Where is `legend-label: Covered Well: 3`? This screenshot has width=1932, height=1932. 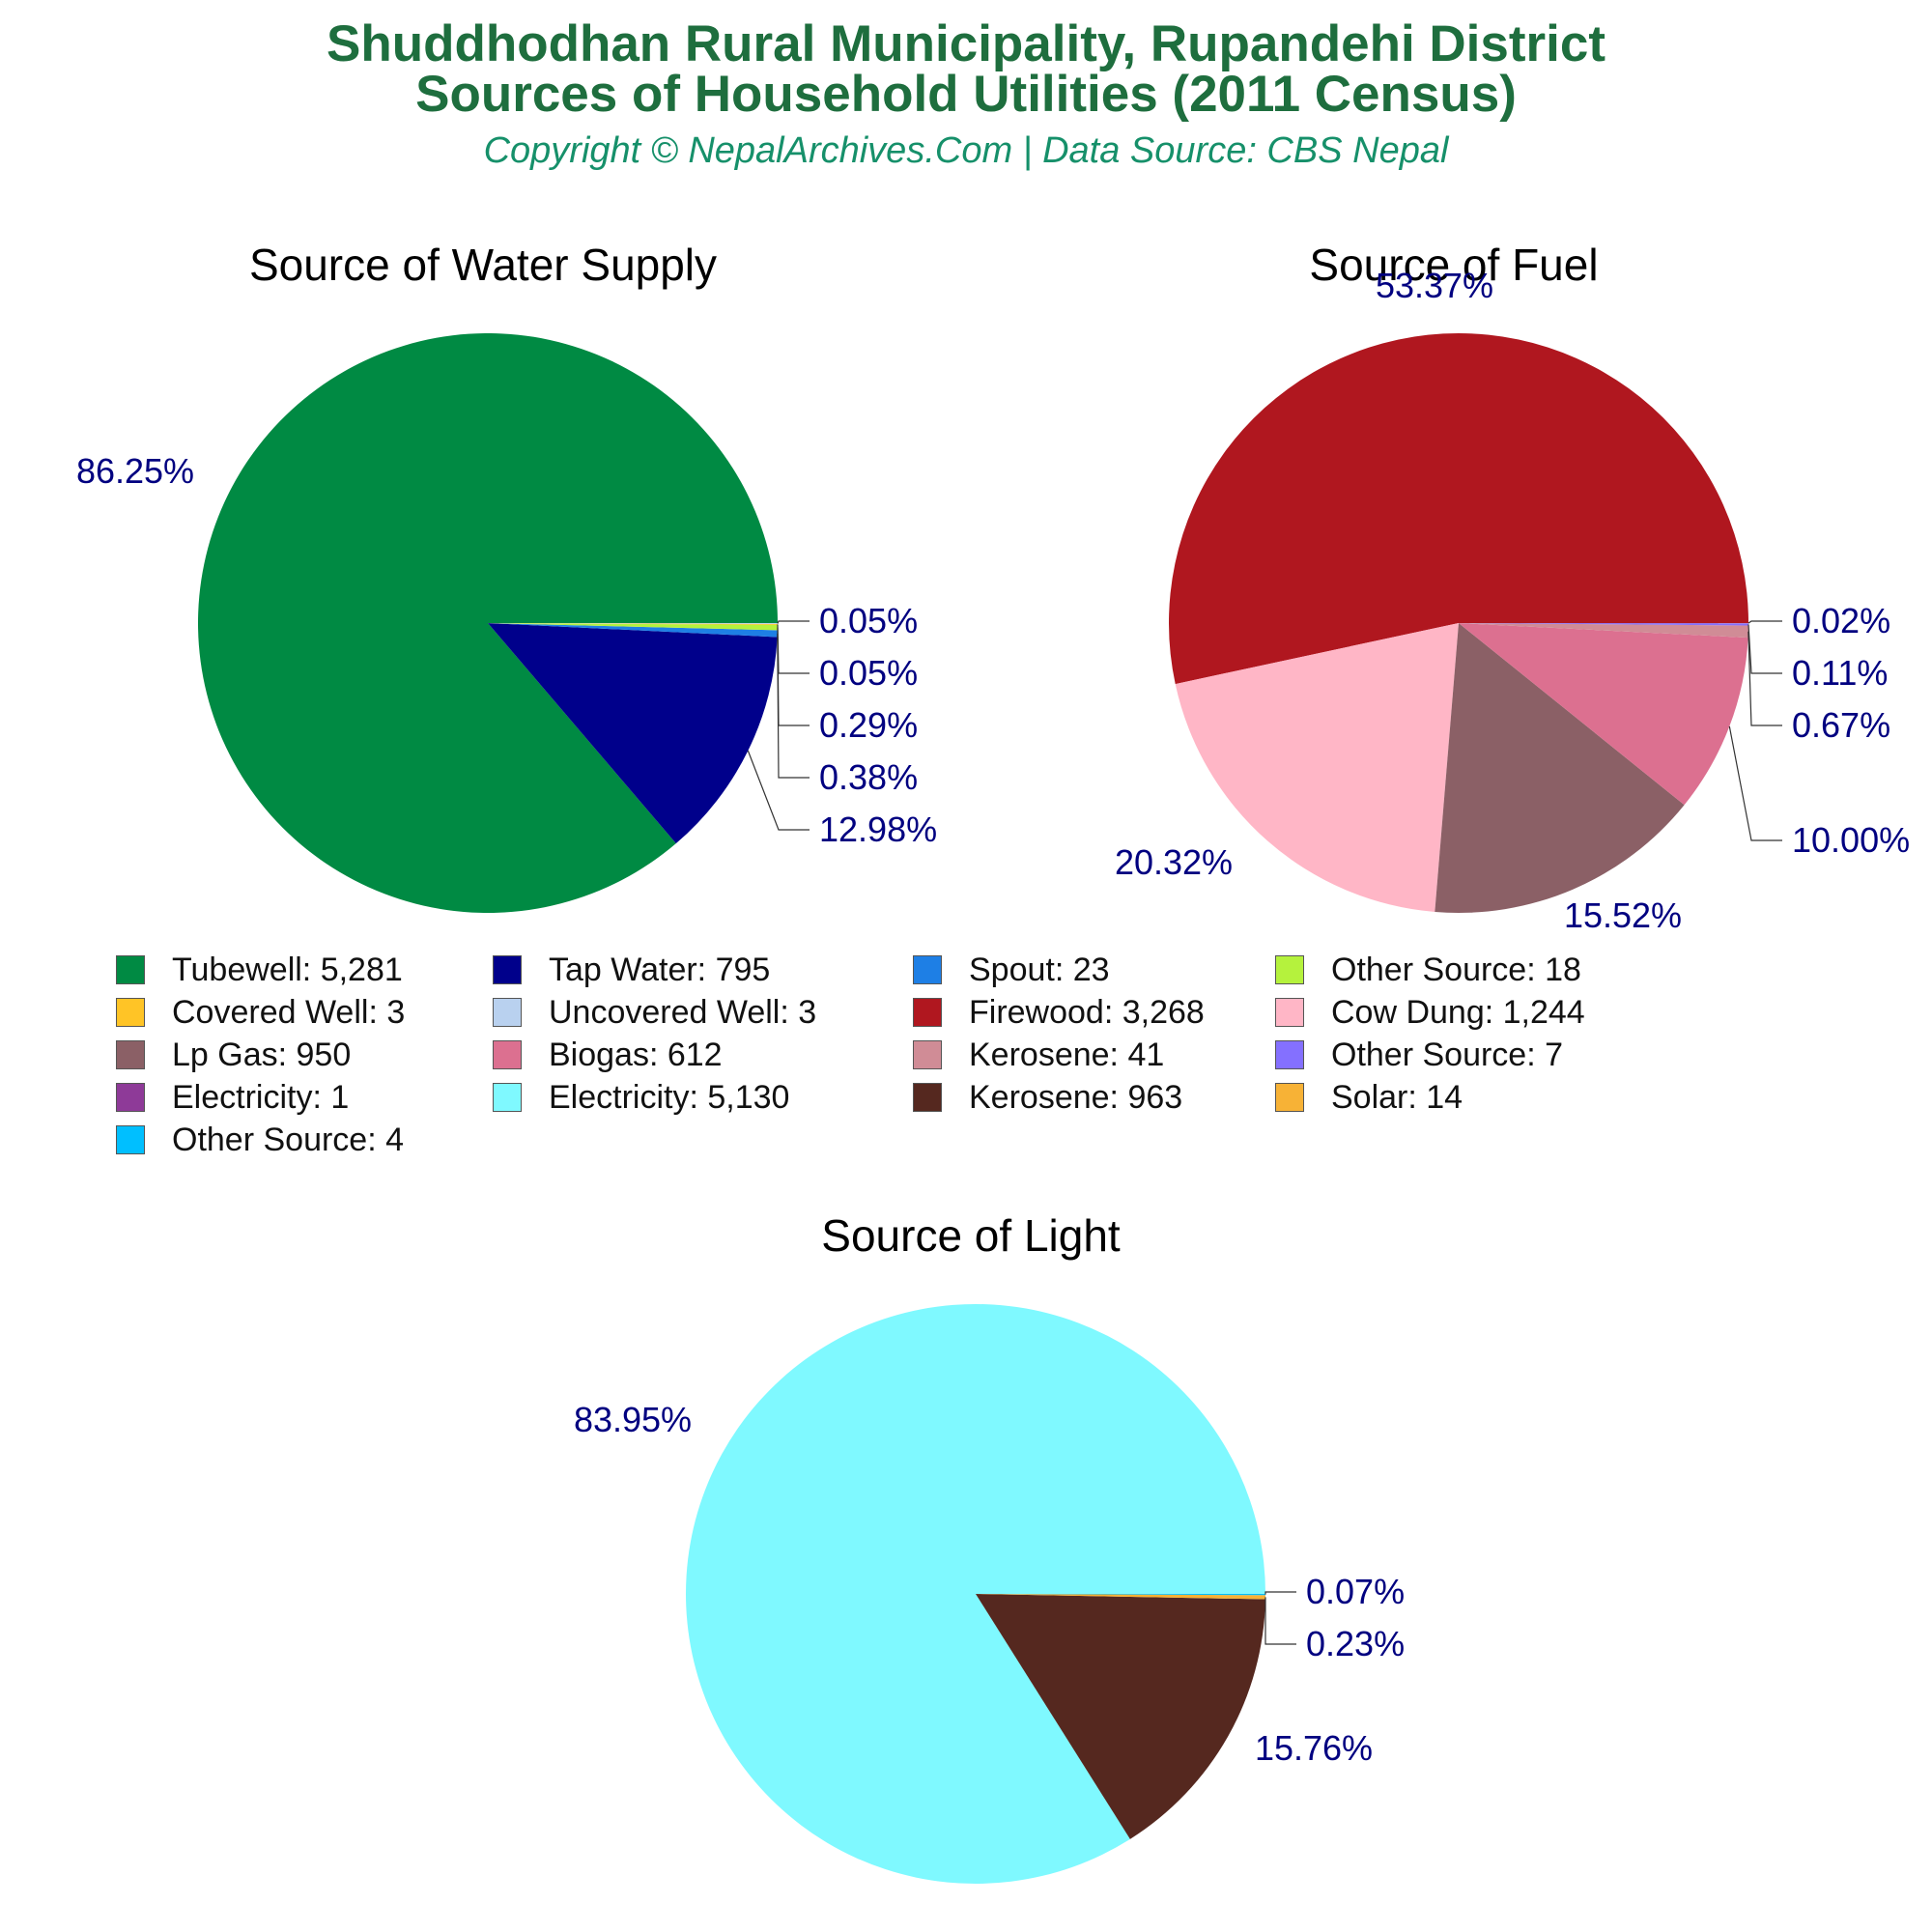
legend-label: Covered Well: 3 is located at coordinates (289, 1012).